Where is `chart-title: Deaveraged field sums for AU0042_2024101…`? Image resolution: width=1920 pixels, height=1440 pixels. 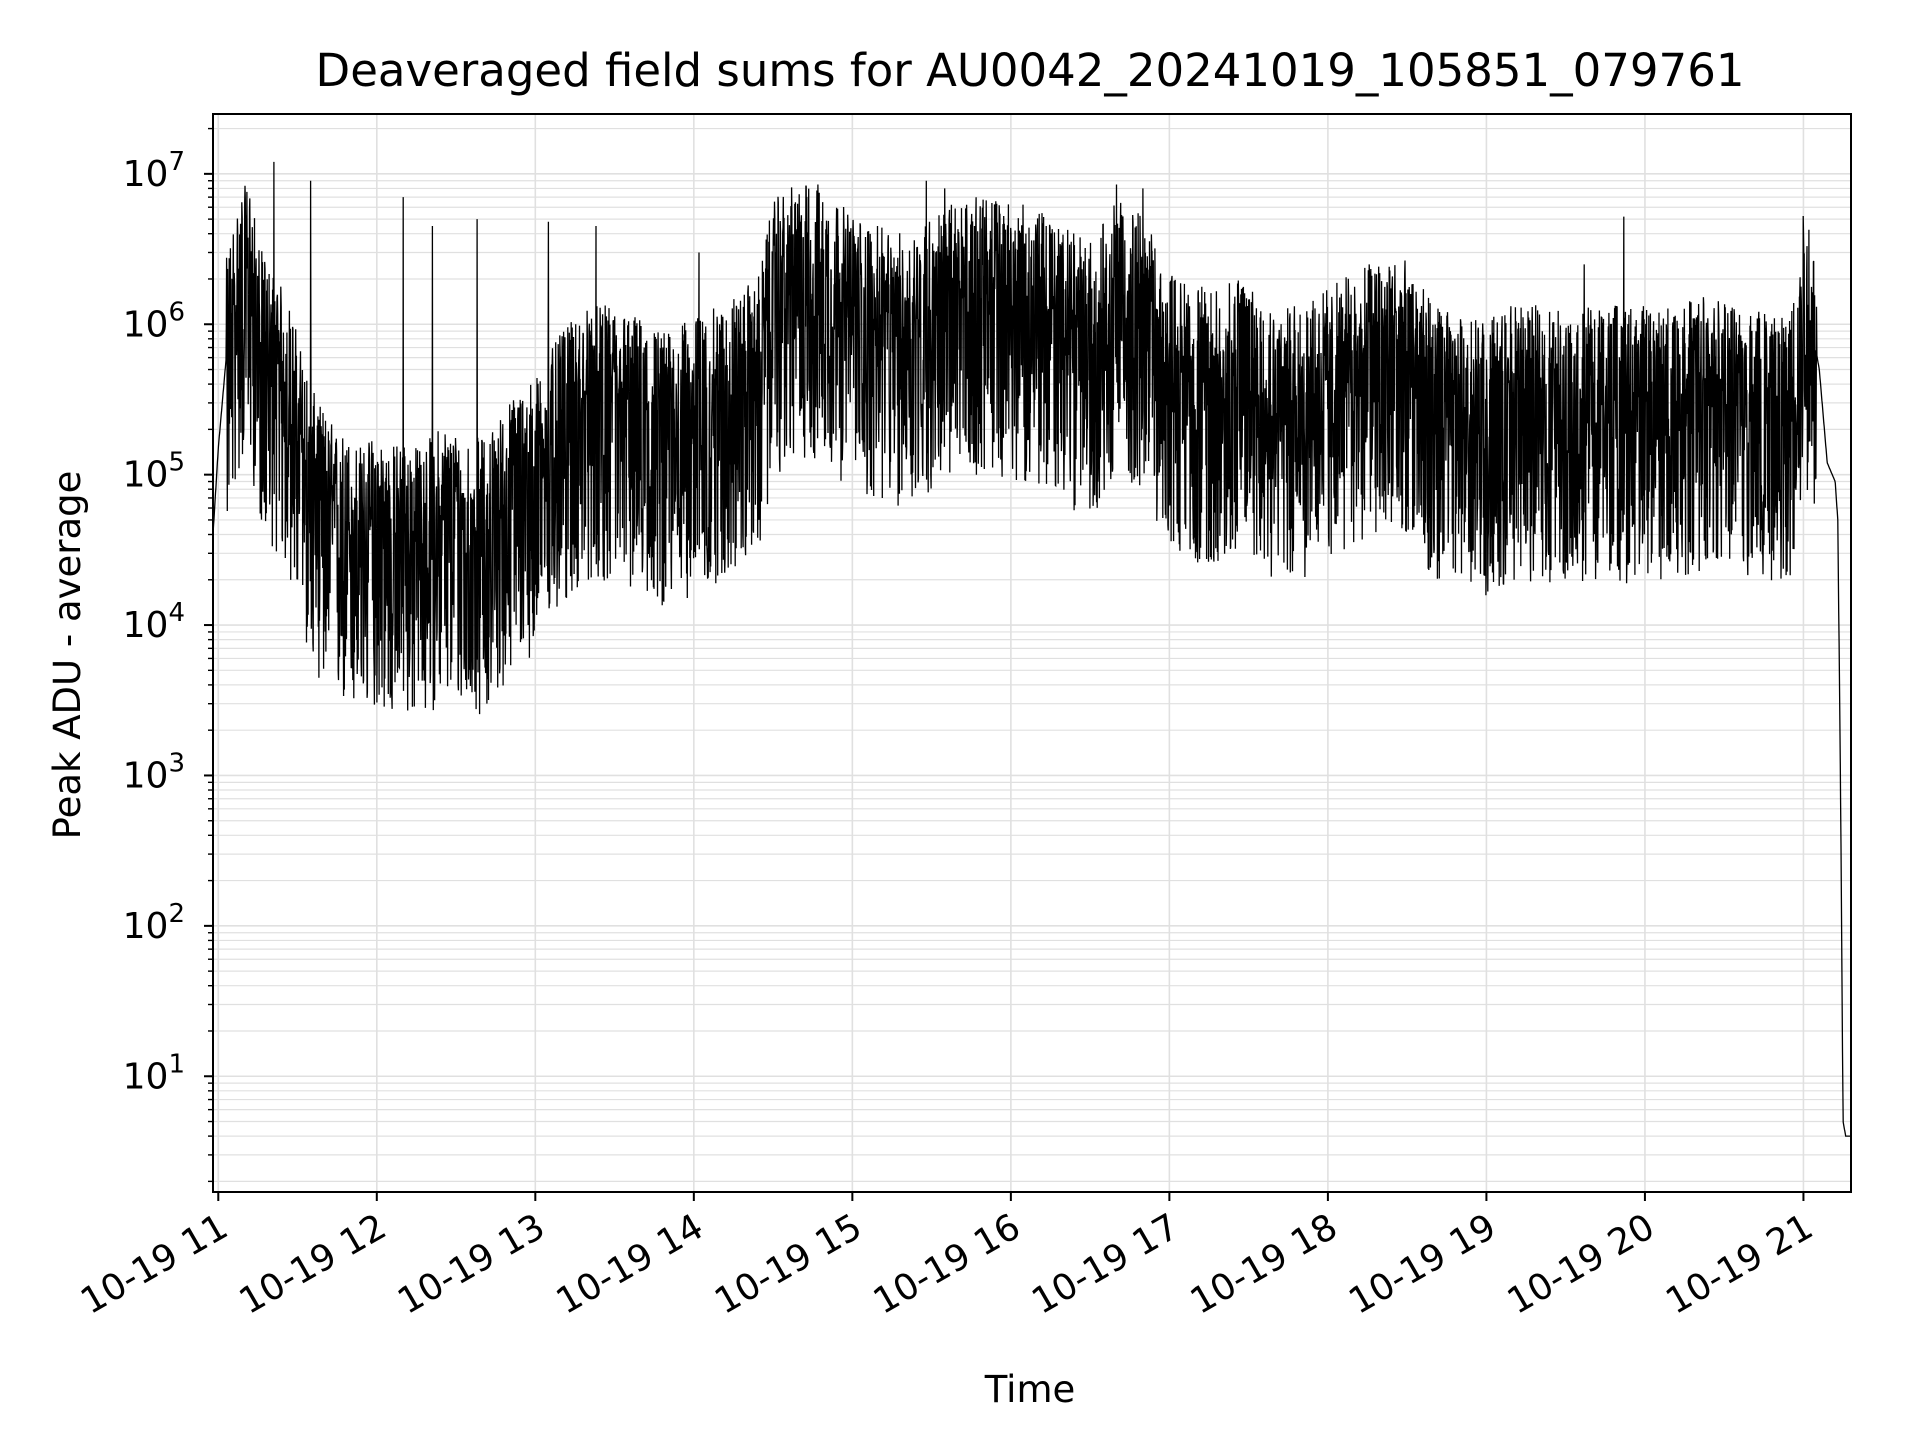
chart-title: Deaveraged field sums for AU0042_2024101… is located at coordinates (1030, 70).